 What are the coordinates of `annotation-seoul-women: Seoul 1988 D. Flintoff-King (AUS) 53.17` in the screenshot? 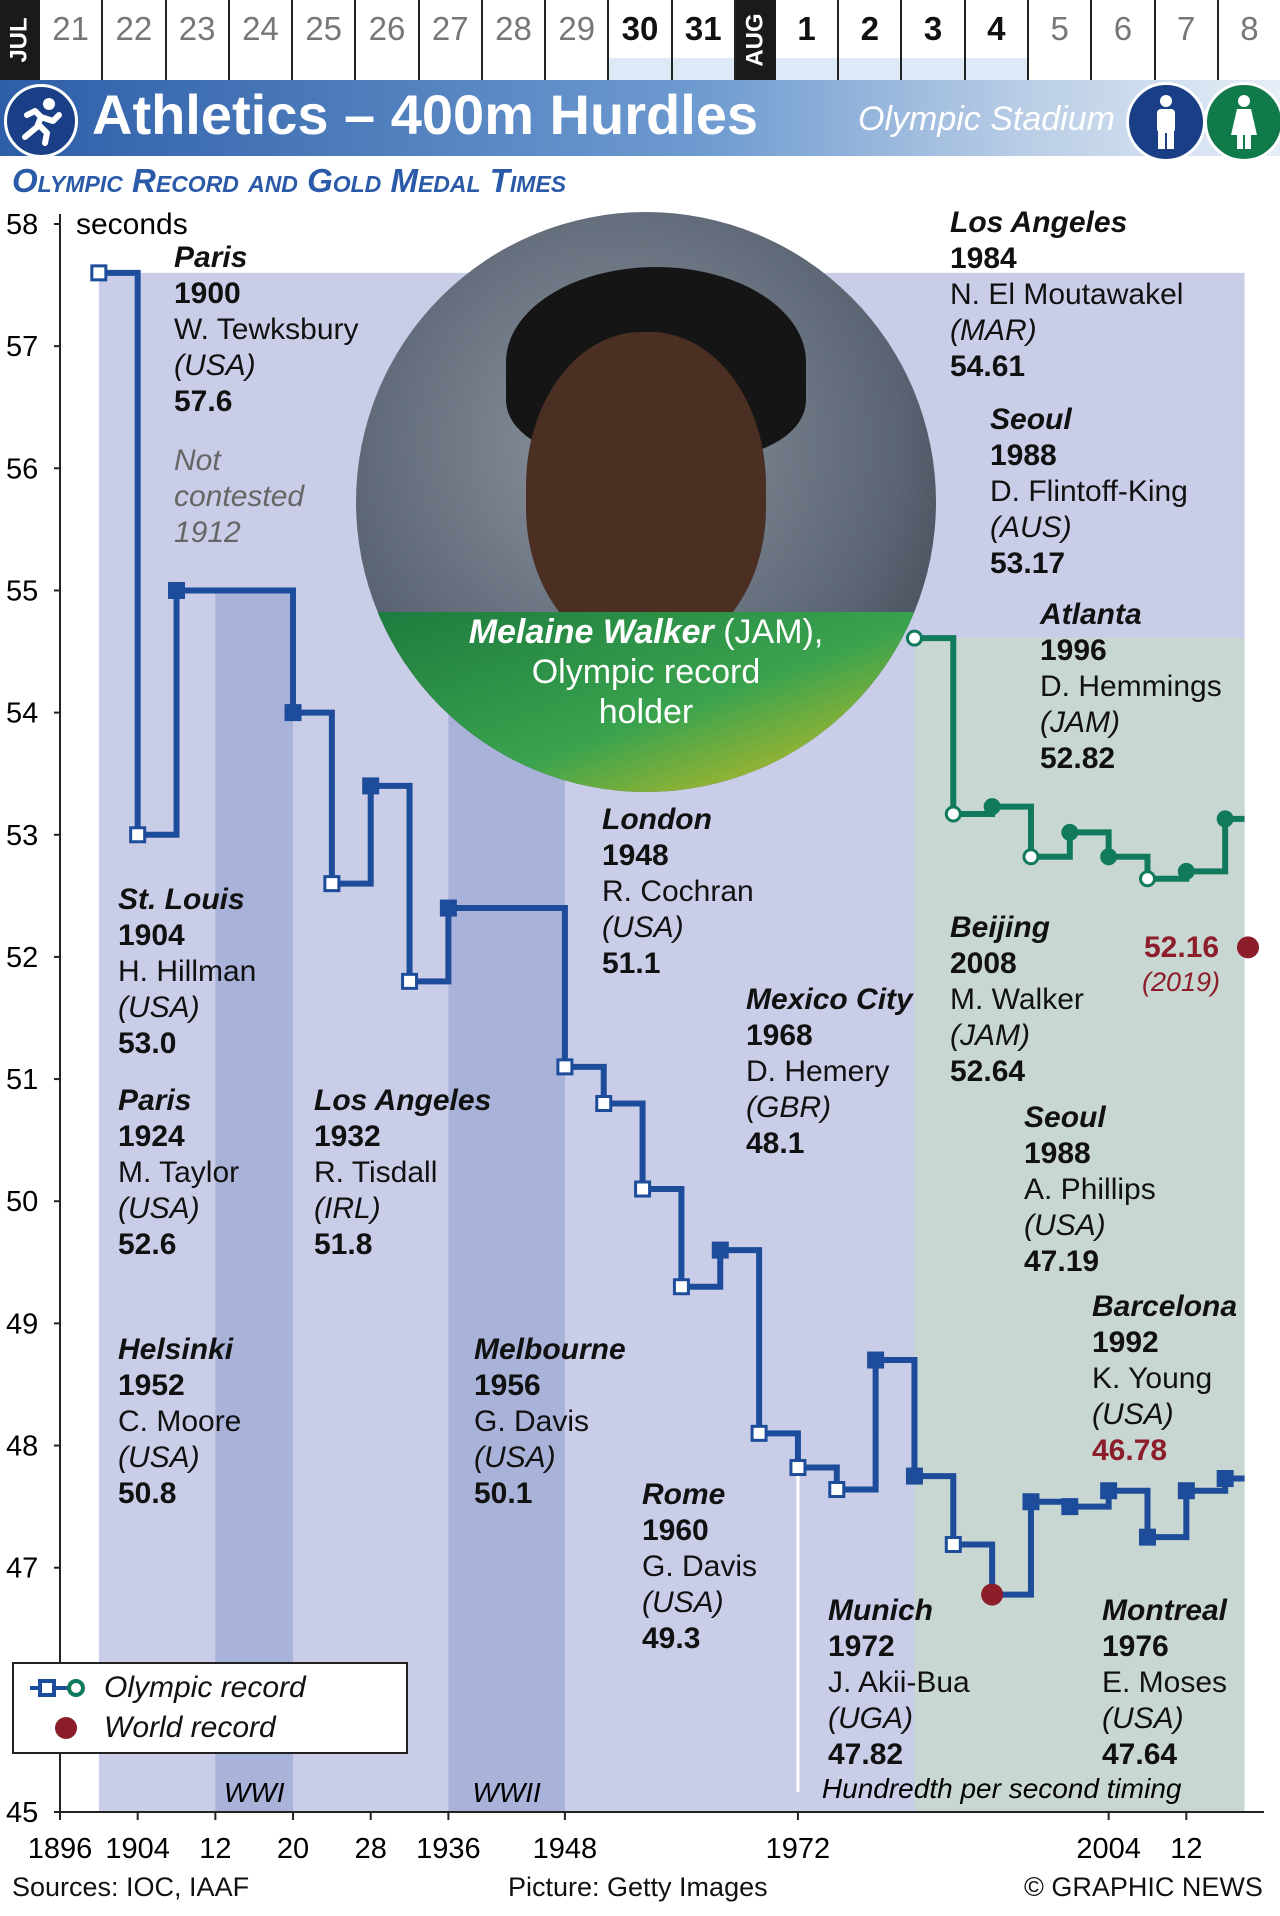 It's located at (1089, 492).